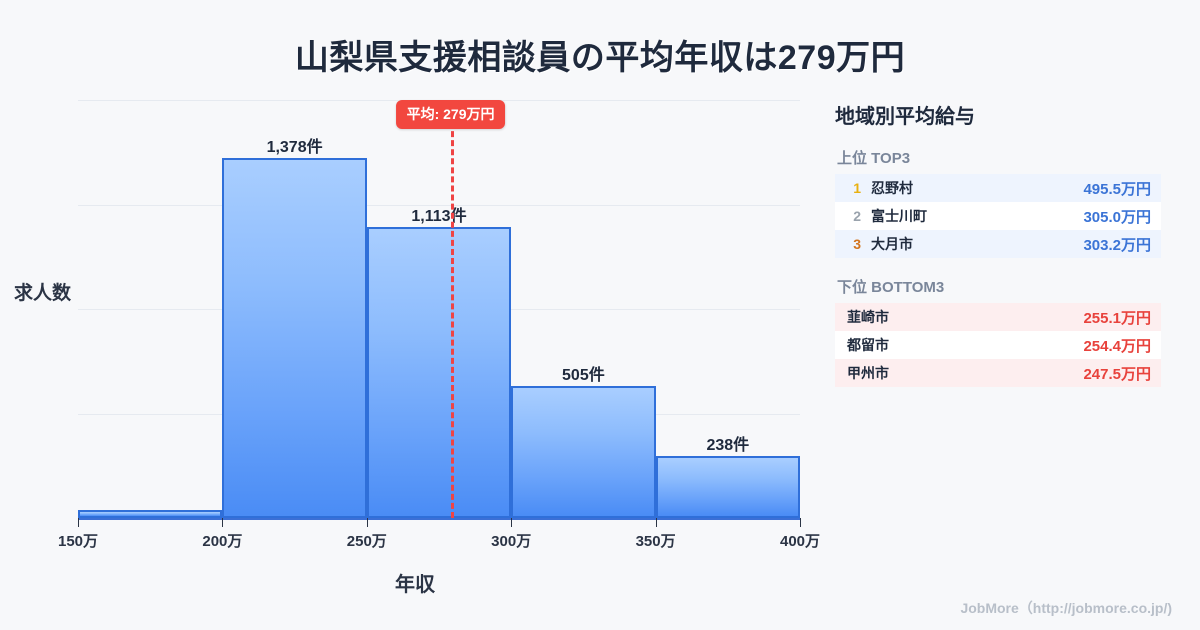 The height and width of the screenshot is (630, 1200). I want to click on top3-table: 1 忍野村 495.5万円 2 富士川町 305.0万円 3 大月市 303.2万円, so click(998, 216).